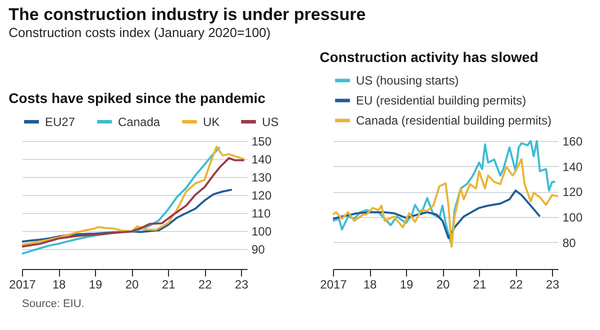 This screenshot has width=600, height=330. What do you see at coordinates (270, 121) in the screenshot?
I see `legend-label: US` at bounding box center [270, 121].